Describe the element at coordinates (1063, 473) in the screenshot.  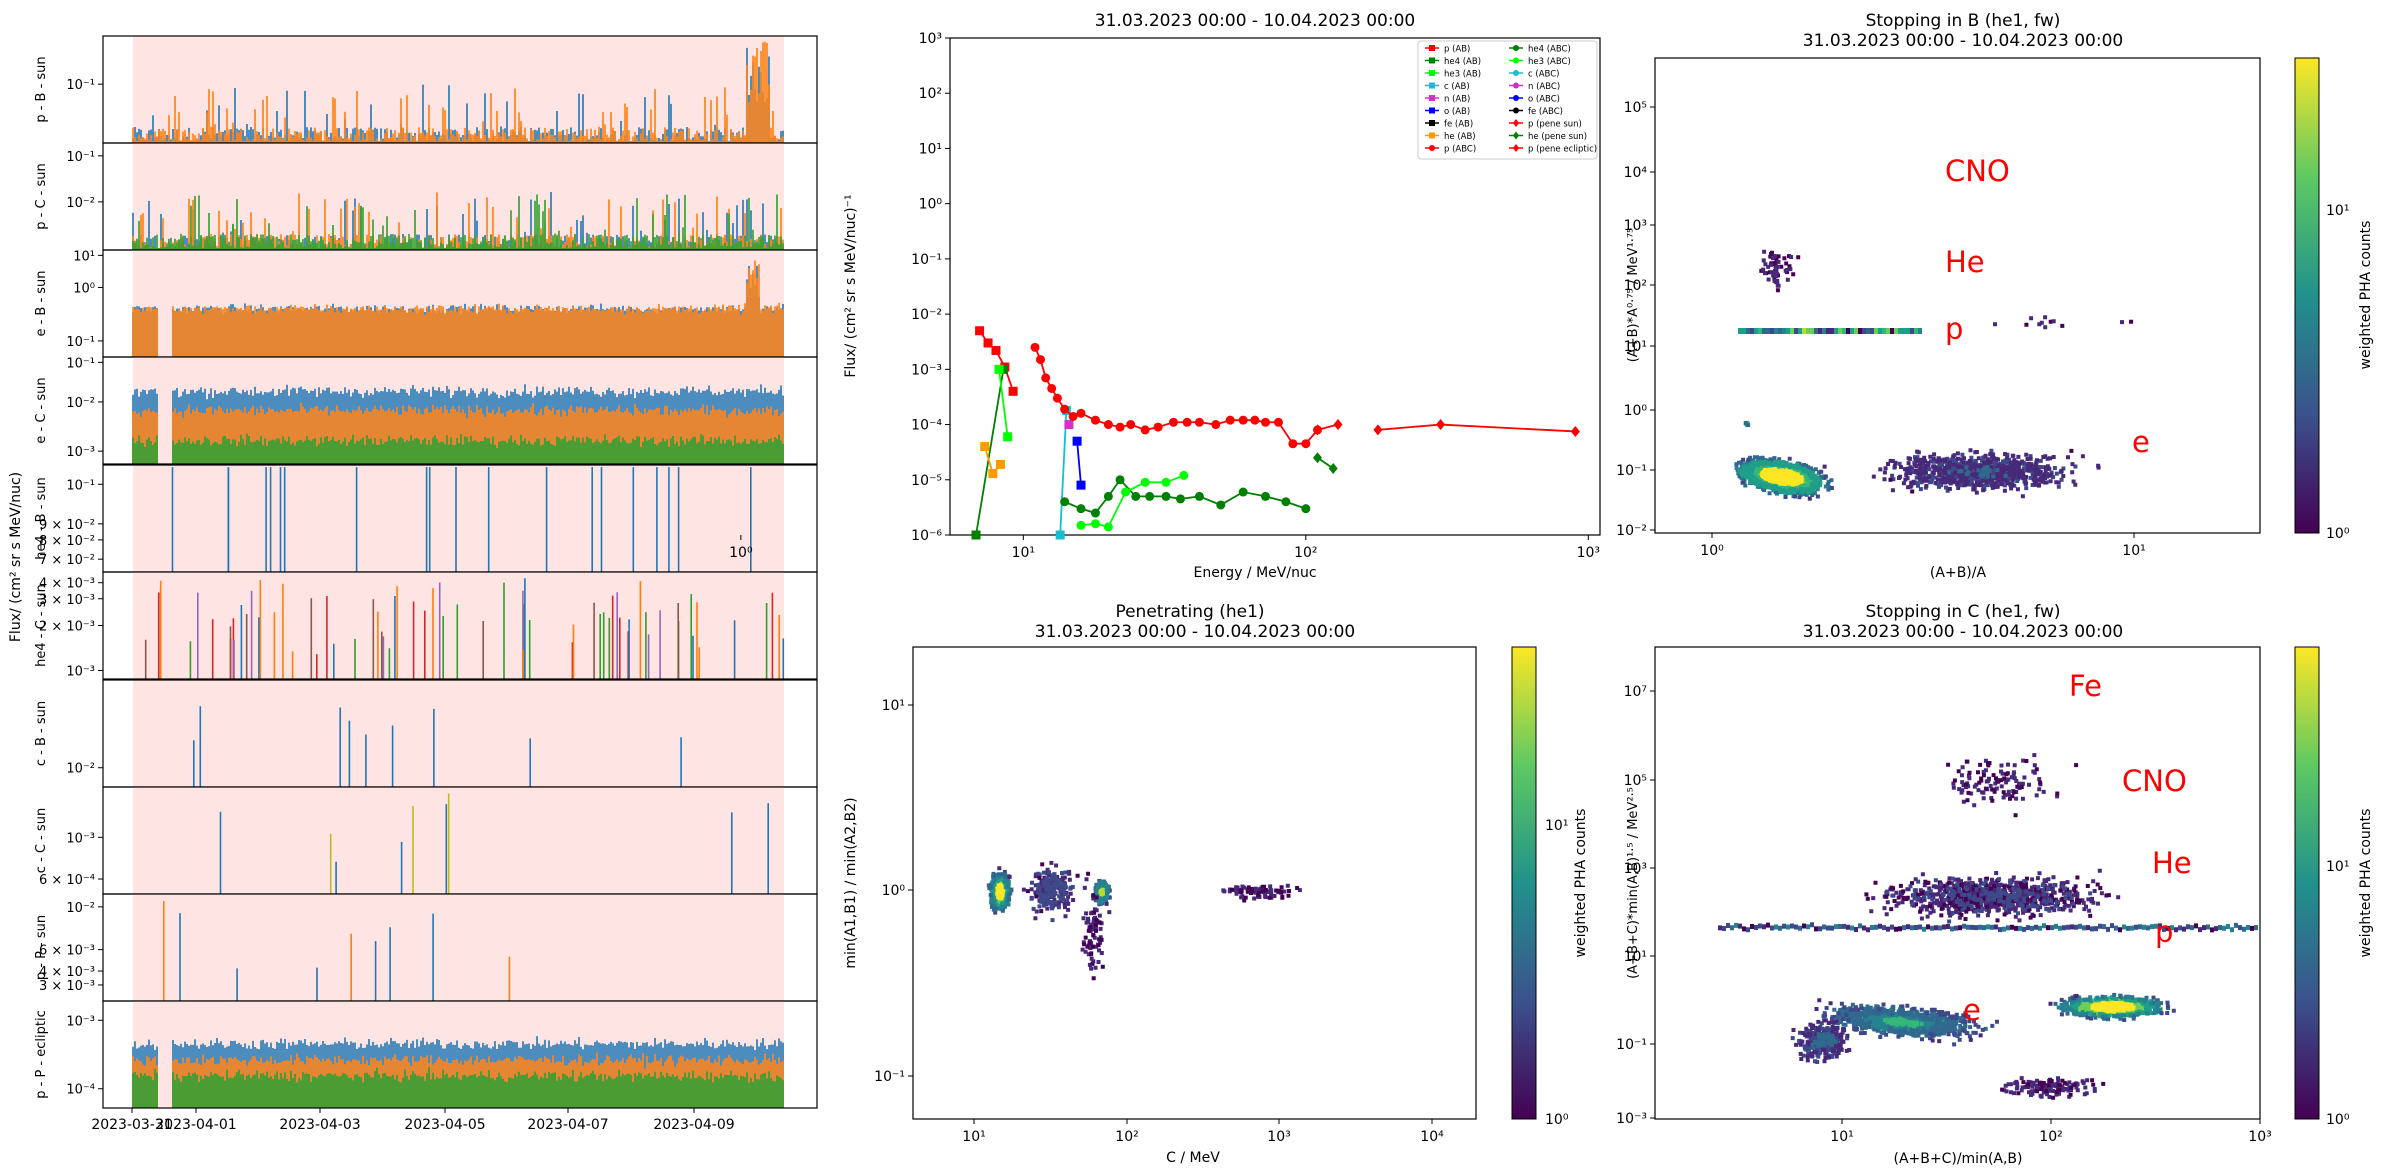
I see `series-line` at that location.